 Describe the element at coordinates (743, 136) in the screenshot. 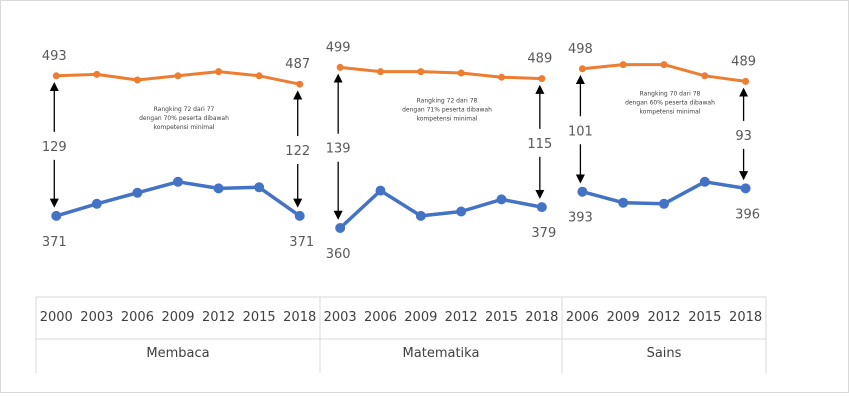

I see `gap-label-last: 93` at that location.